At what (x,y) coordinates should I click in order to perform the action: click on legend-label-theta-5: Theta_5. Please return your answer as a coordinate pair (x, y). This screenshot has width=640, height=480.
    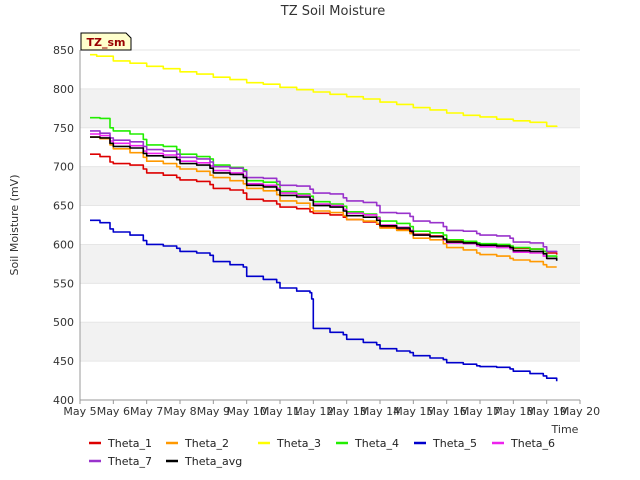
    Looking at the image, I should click on (454, 443).